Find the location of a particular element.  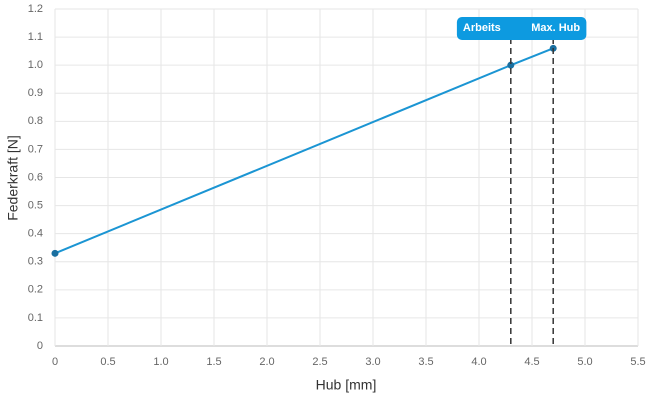

y-tick-label: 0.8 is located at coordinates (35, 121).